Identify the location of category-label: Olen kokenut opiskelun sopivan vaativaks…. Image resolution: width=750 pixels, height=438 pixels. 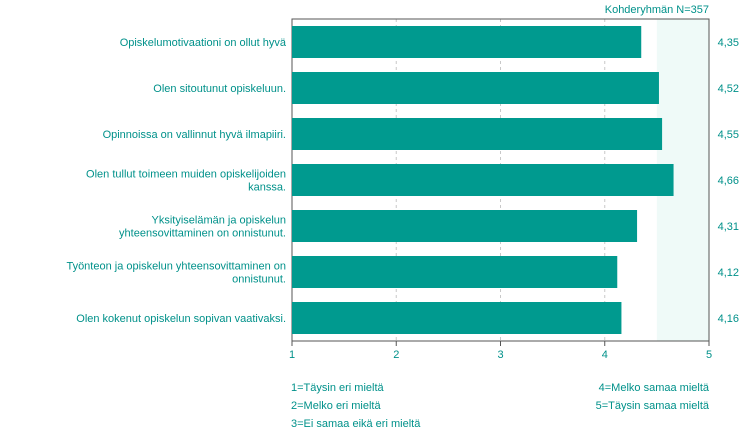
(181, 319).